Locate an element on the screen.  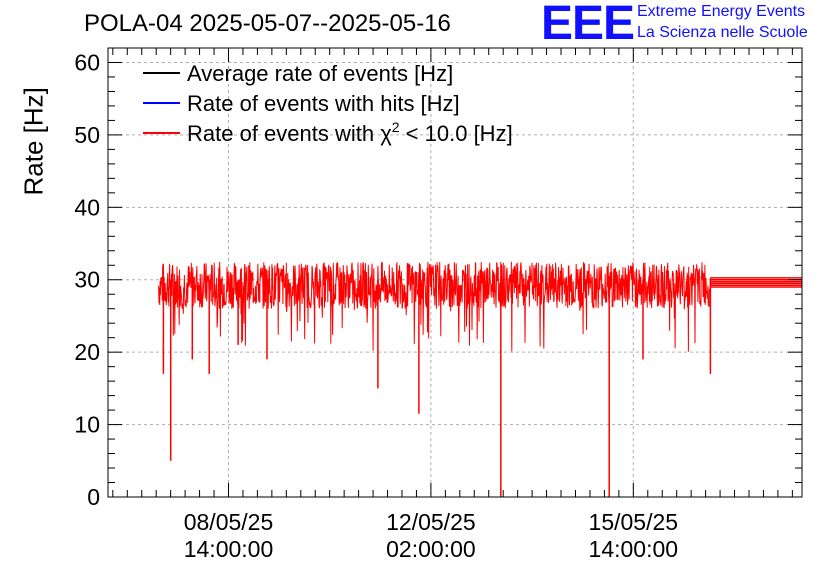
series-line-chi2 is located at coordinates (434, 306).